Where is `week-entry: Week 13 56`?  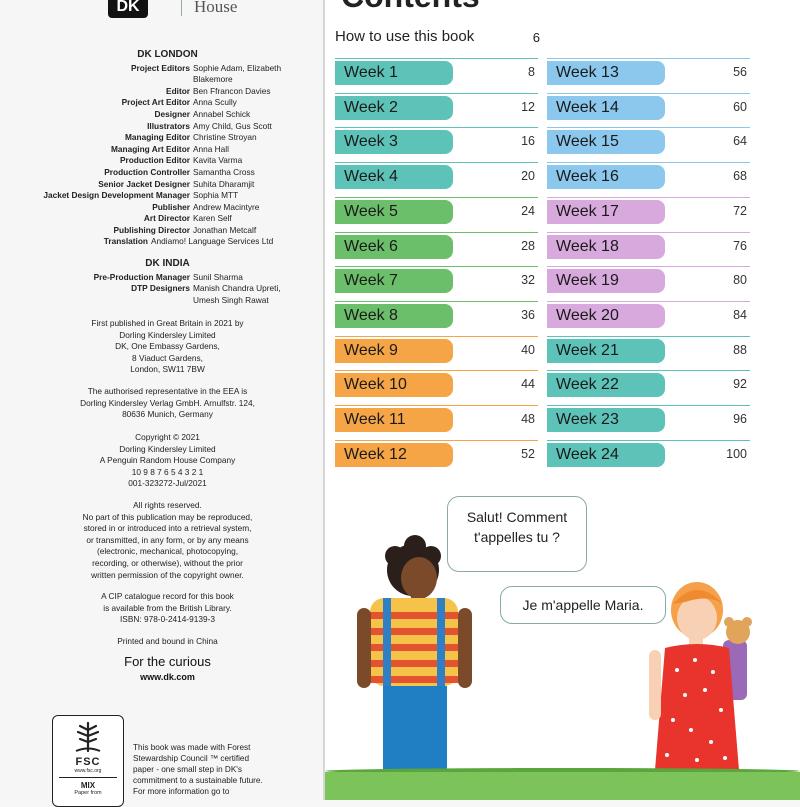
week-entry: Week 13 56 is located at coordinates (648, 71).